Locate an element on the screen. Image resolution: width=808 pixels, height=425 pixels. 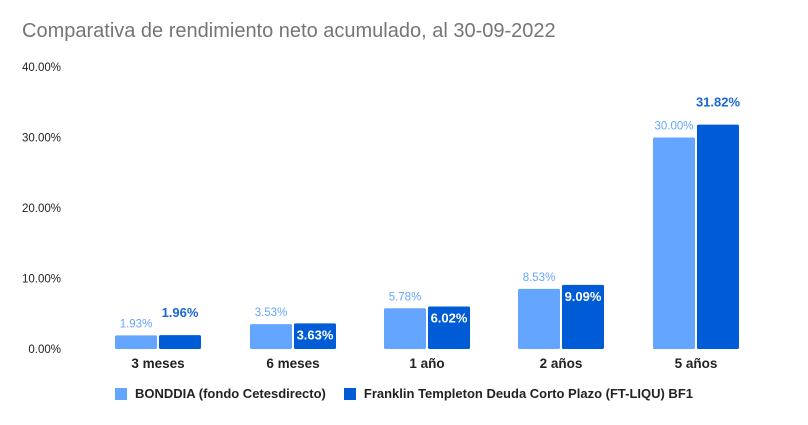
y-tick-label: 40.00% is located at coordinates (41, 68).